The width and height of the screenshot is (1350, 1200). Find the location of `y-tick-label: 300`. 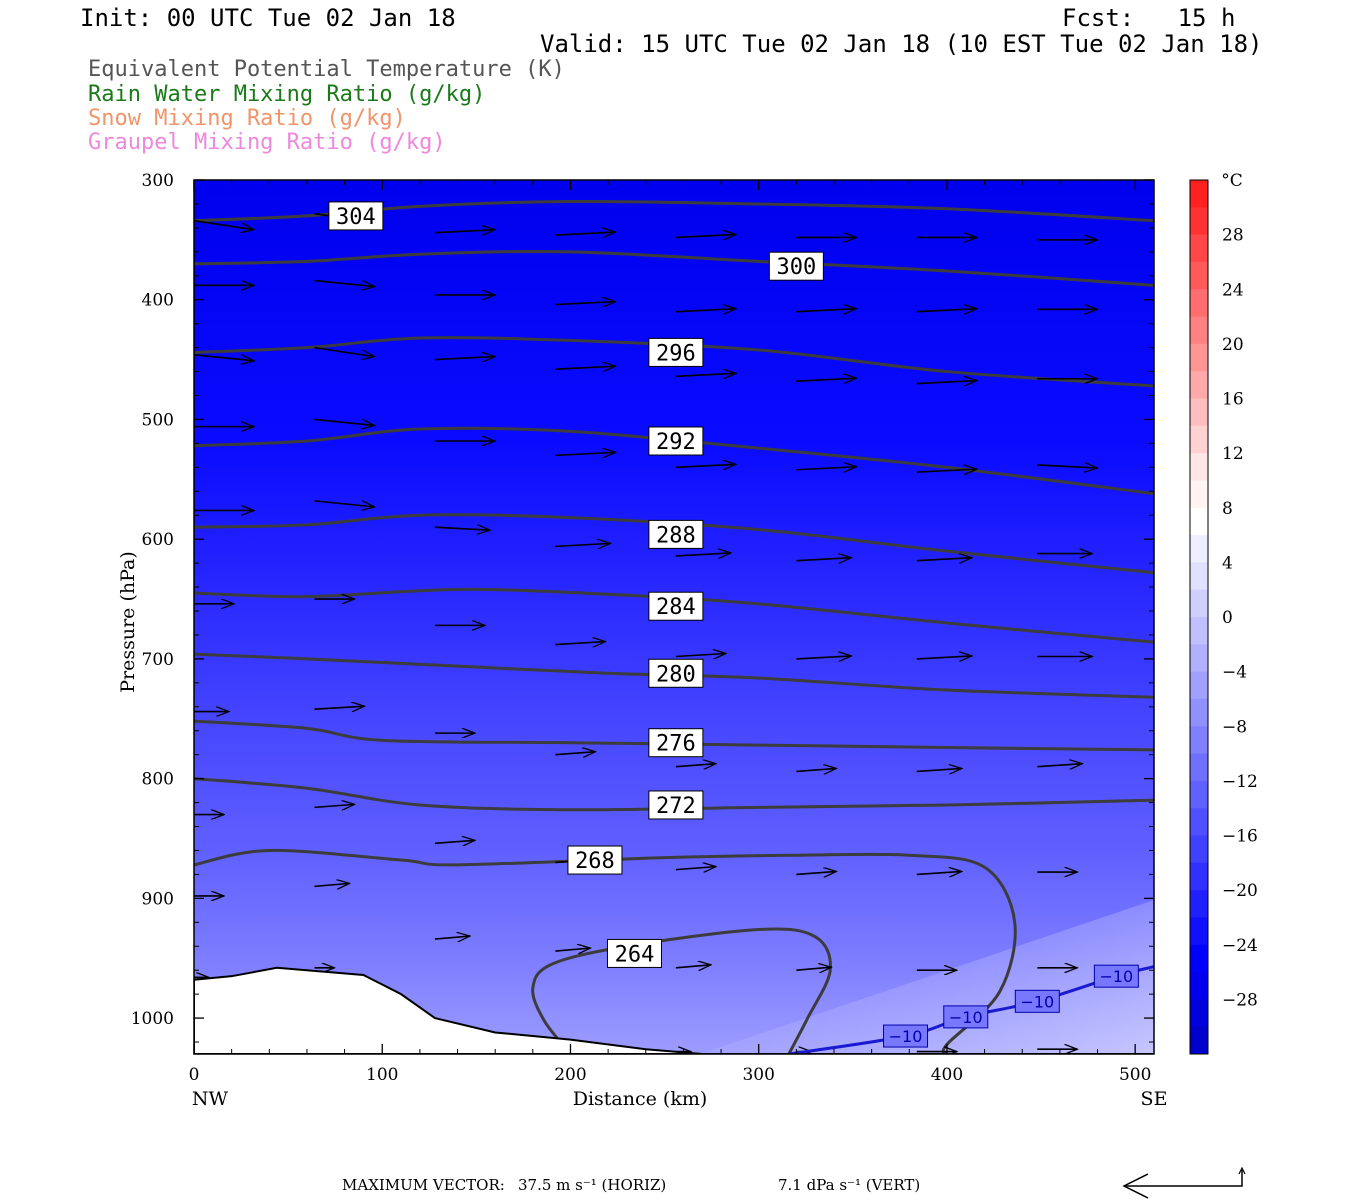

y-tick-label: 300 is located at coordinates (158, 181).